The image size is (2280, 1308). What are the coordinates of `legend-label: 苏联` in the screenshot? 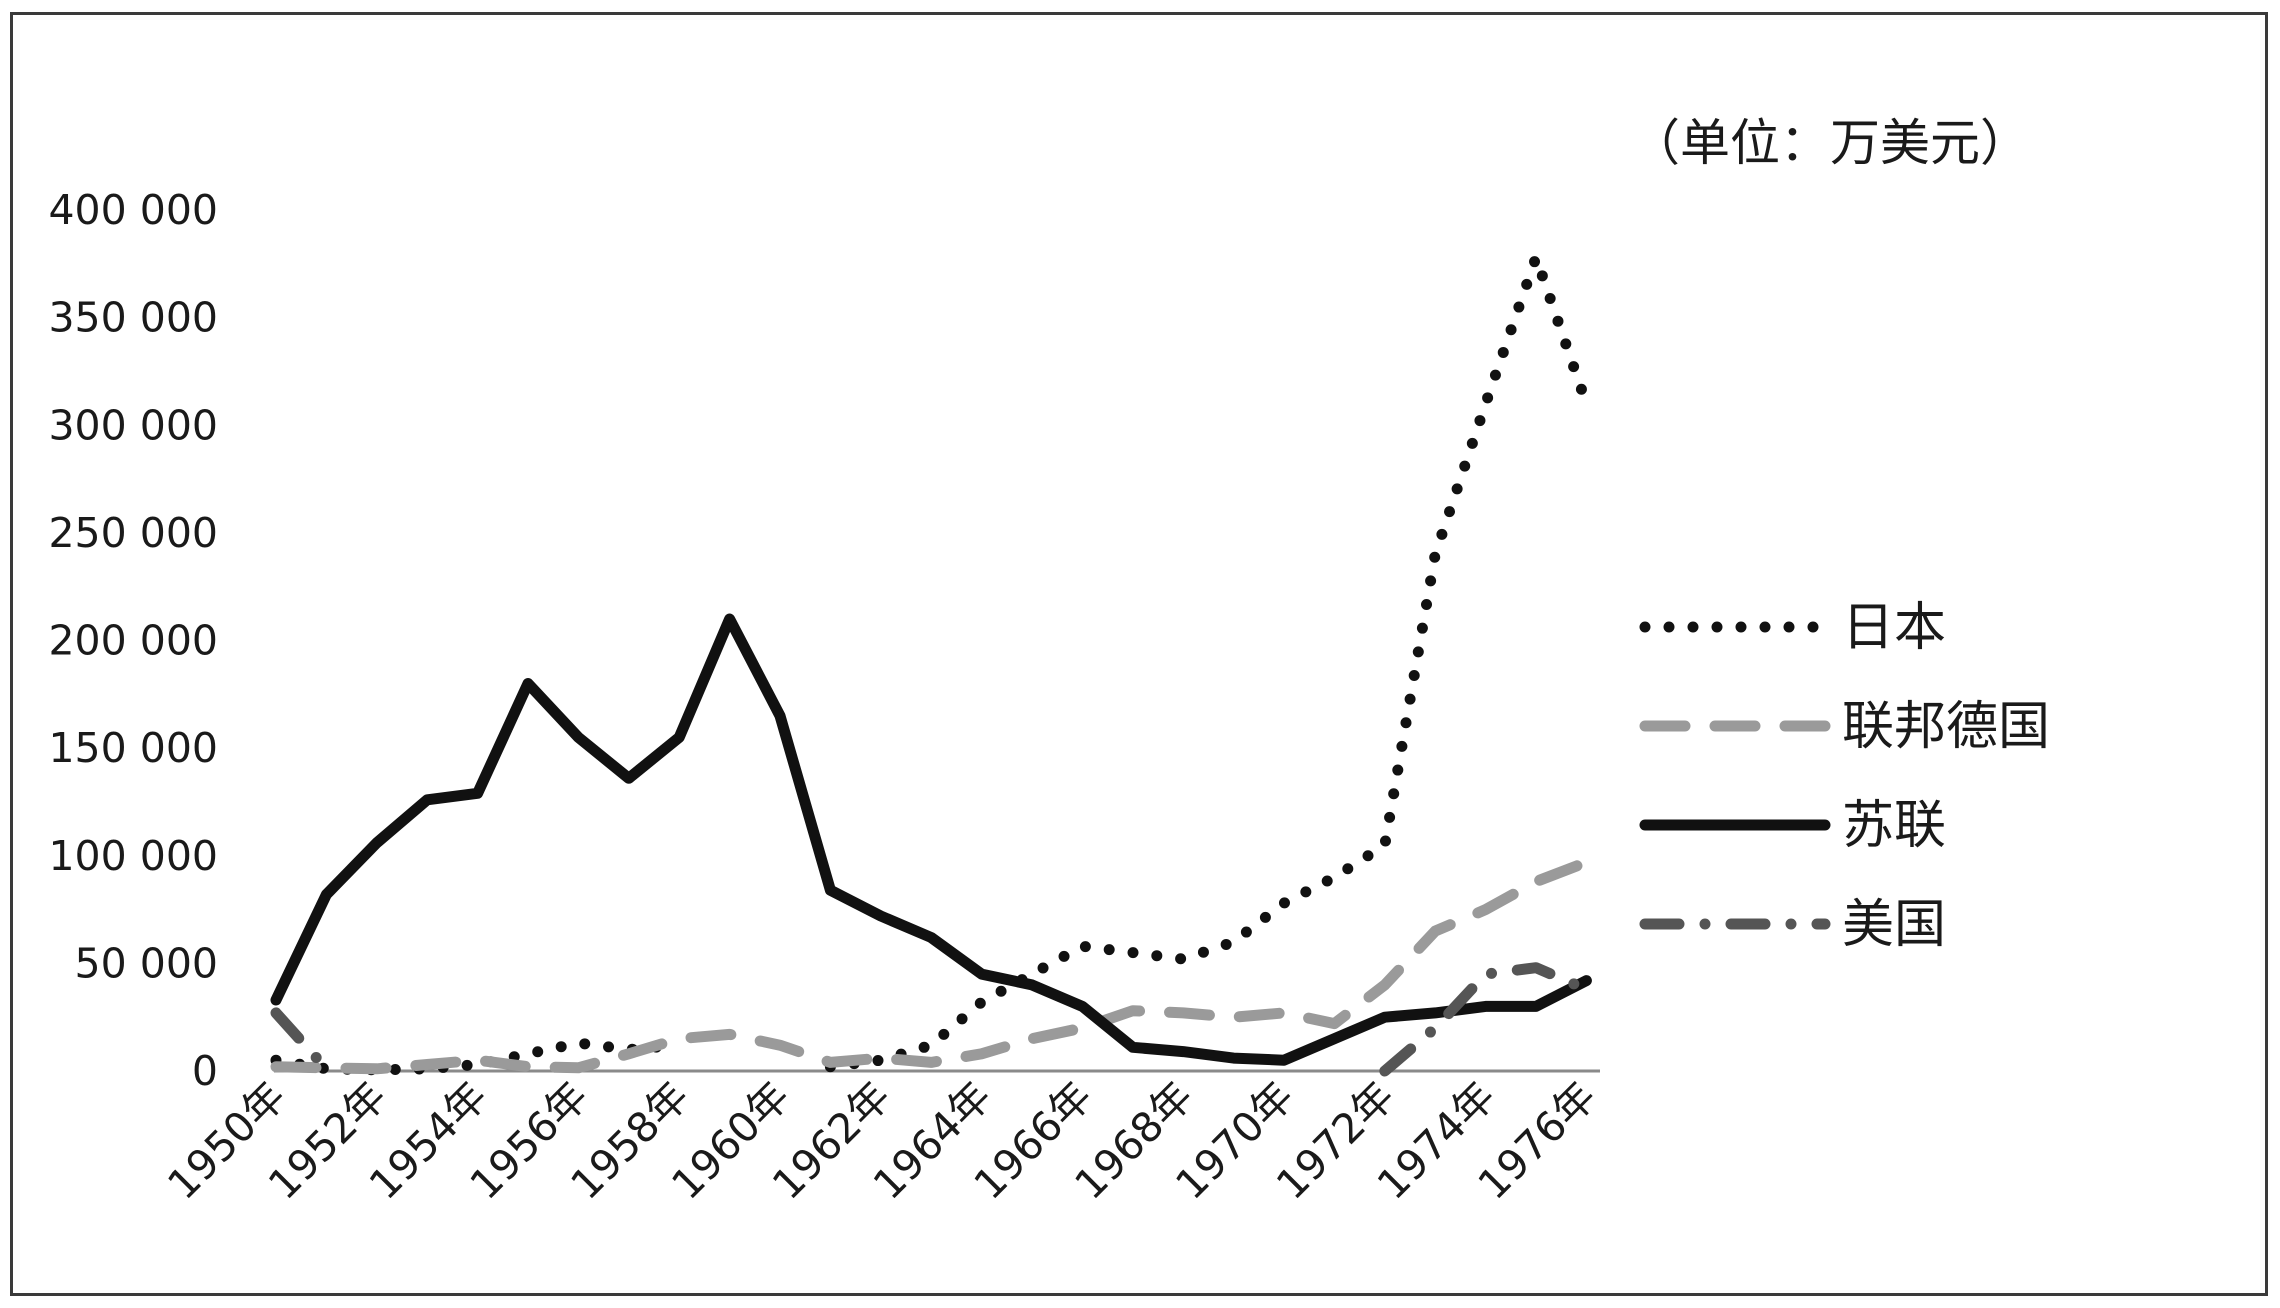 It's located at (1894, 826).